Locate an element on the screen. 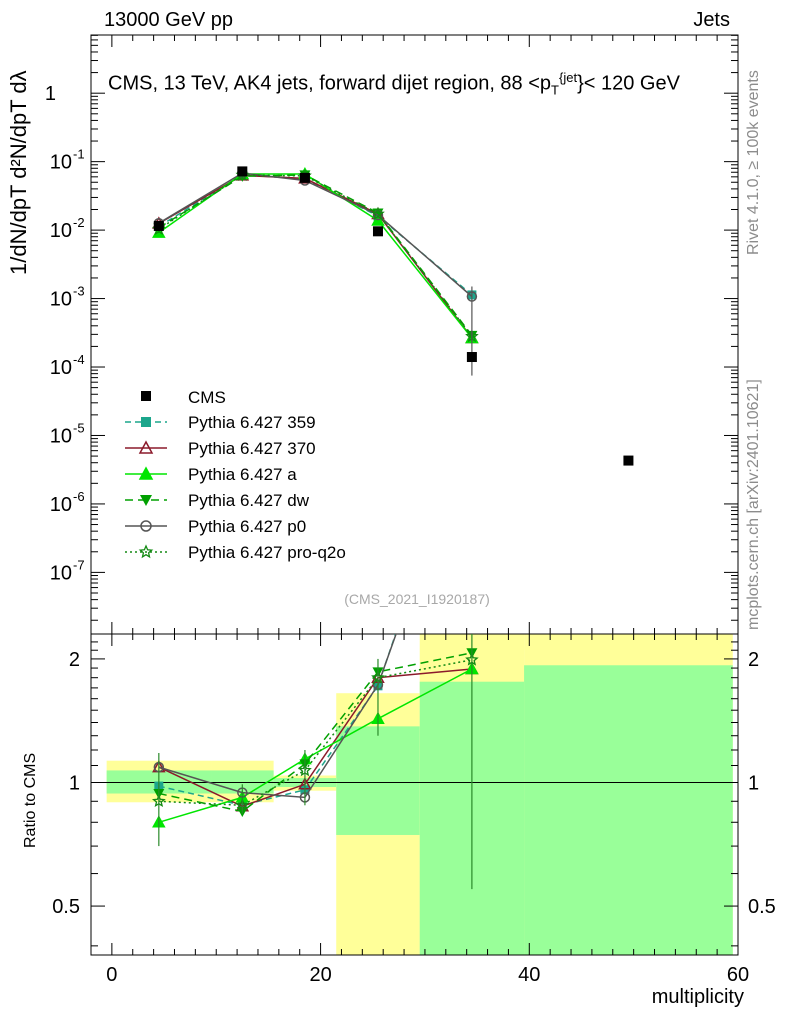  analysis-watermark: (CMS_2021_I1920187) is located at coordinates (417, 599).